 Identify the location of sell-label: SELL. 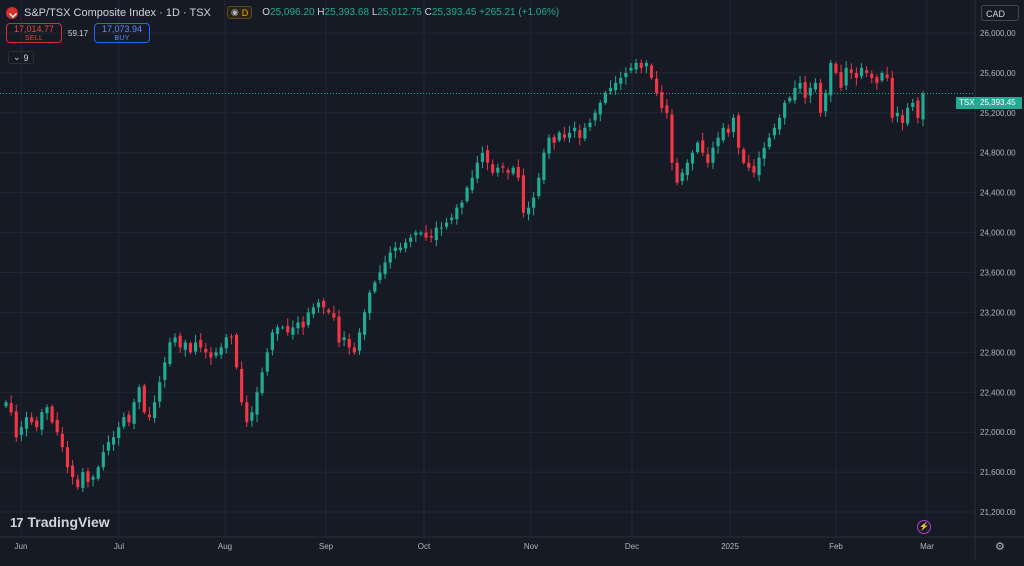
(34, 38).